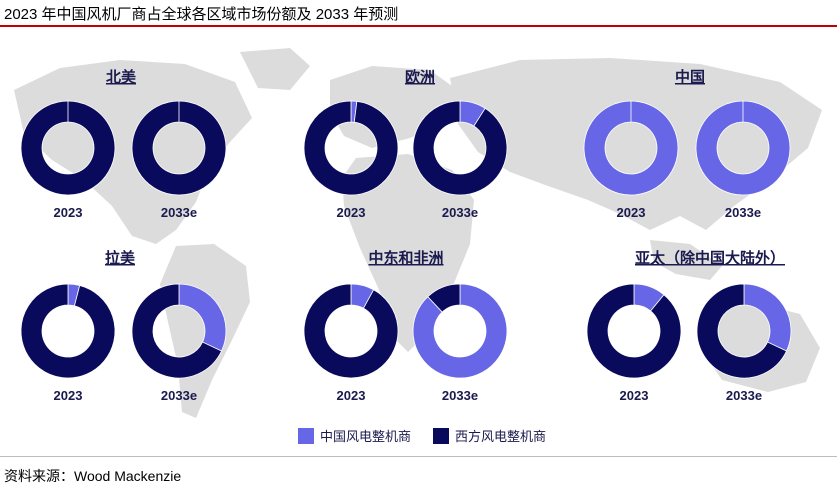  I want to click on legend: 中国风电整机商 西方风电整机商, so click(422, 436).